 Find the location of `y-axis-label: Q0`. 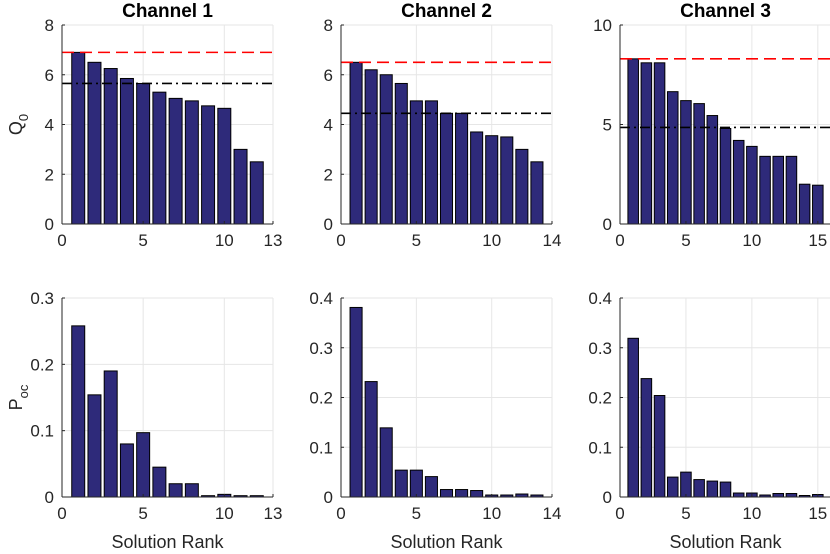

y-axis-label: Q0 is located at coordinates (18, 124).